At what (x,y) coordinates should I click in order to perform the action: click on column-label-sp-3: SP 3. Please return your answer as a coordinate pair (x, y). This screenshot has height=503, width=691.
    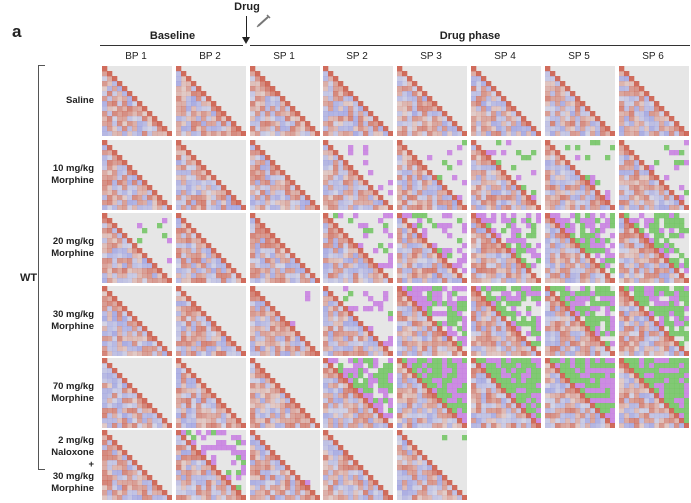
    Looking at the image, I should click on (431, 56).